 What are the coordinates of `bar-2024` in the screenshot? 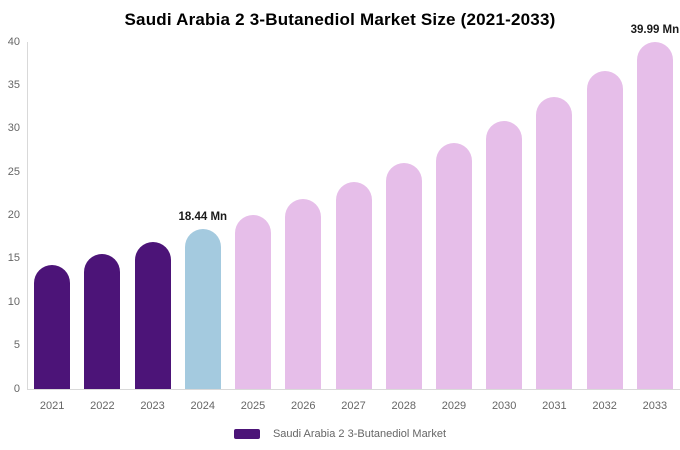 It's located at (202, 309).